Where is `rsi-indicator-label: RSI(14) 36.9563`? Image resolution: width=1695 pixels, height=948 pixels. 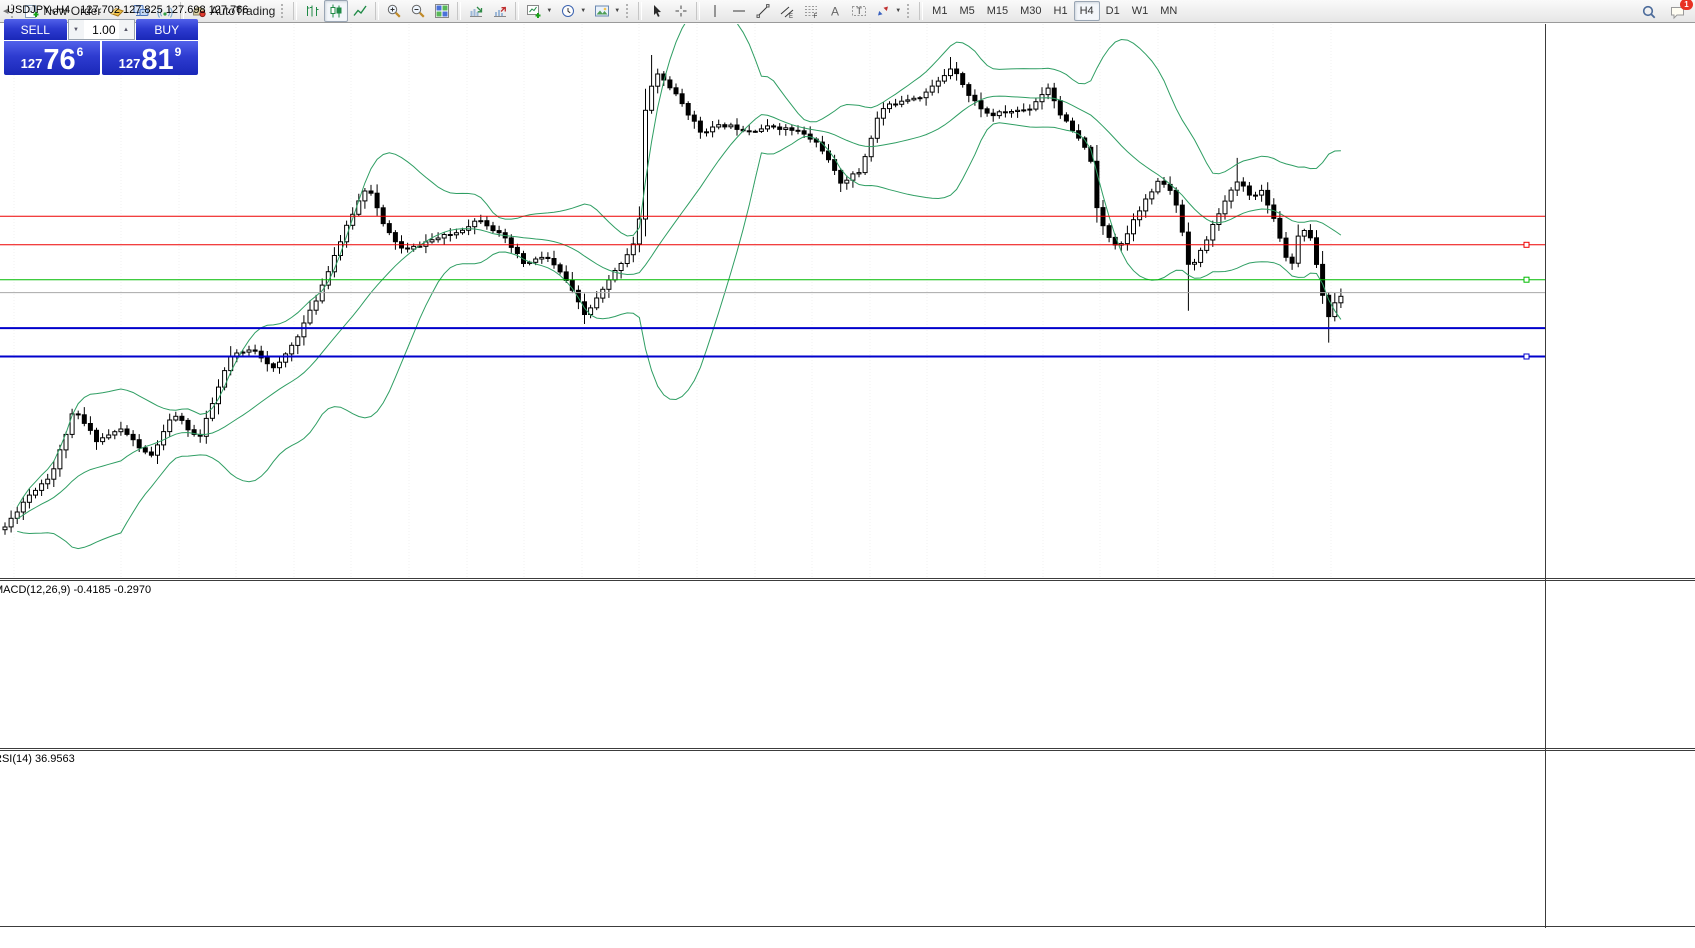
rsi-indicator-label: RSI(14) 36.9563 is located at coordinates (37, 759).